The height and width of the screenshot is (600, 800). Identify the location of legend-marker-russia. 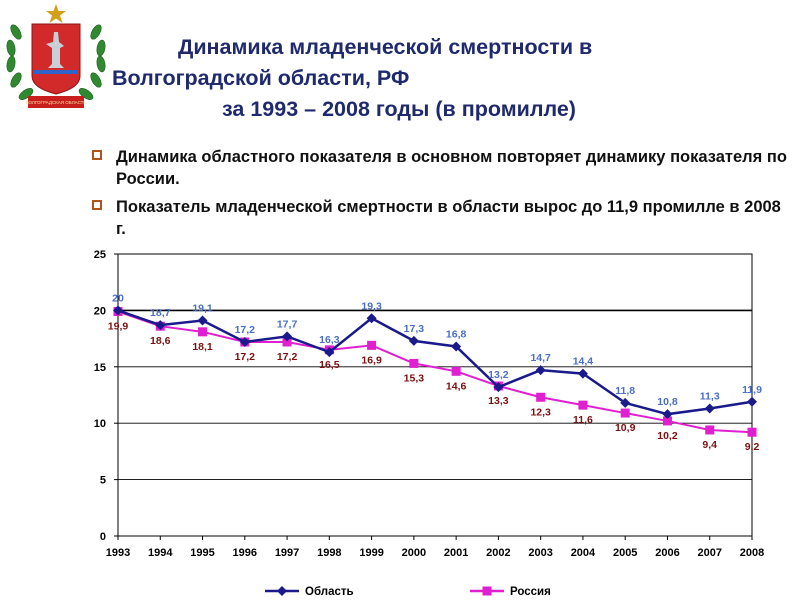
(487, 591).